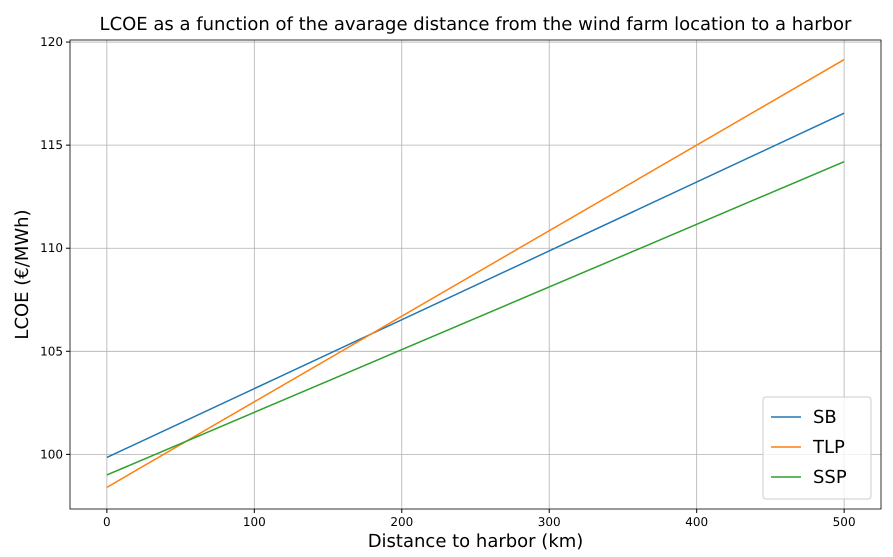 The height and width of the screenshot is (557, 893). I want to click on legend-label: SSP, so click(830, 477).